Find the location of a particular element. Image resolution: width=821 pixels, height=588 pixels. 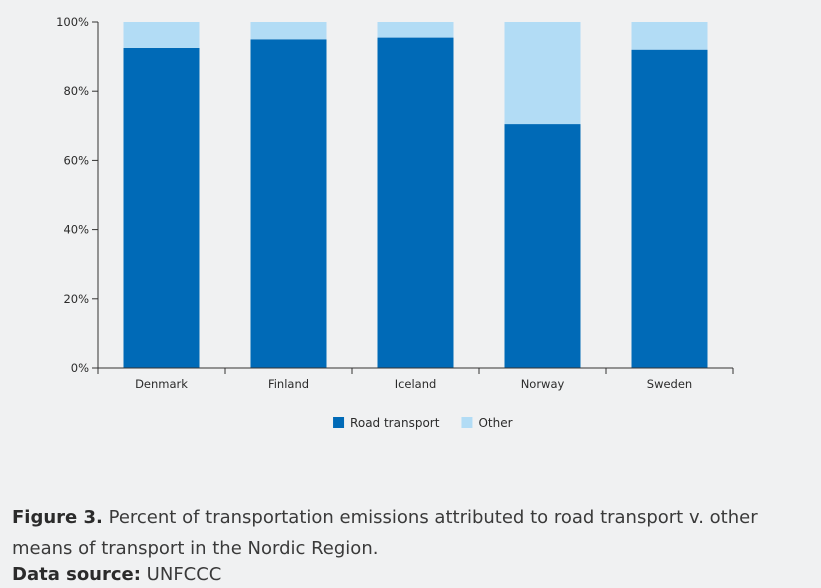

bar-road-transport-iceland is located at coordinates (415, 202).